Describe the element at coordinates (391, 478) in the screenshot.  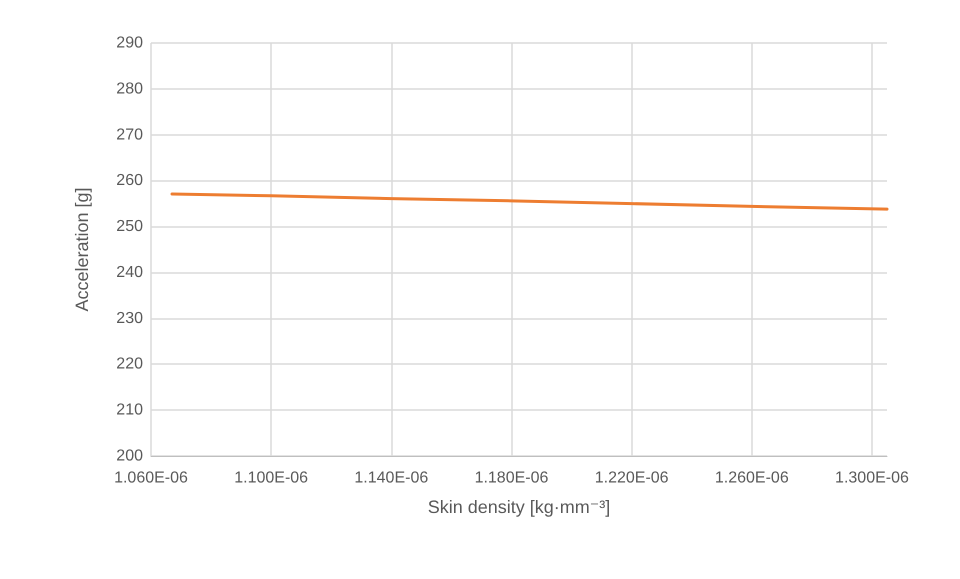
I see `x-tick-label: 1.140E-06` at that location.